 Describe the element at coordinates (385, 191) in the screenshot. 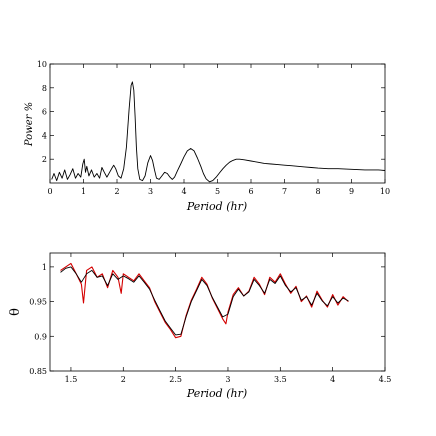

I see `periodogram-xtick-label: 10` at that location.